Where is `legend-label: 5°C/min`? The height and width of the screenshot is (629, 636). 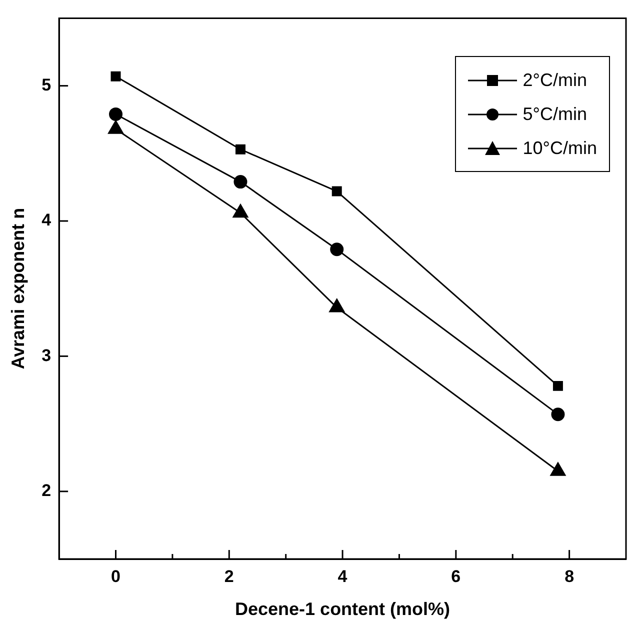
legend-label: 5°C/min is located at coordinates (554, 114).